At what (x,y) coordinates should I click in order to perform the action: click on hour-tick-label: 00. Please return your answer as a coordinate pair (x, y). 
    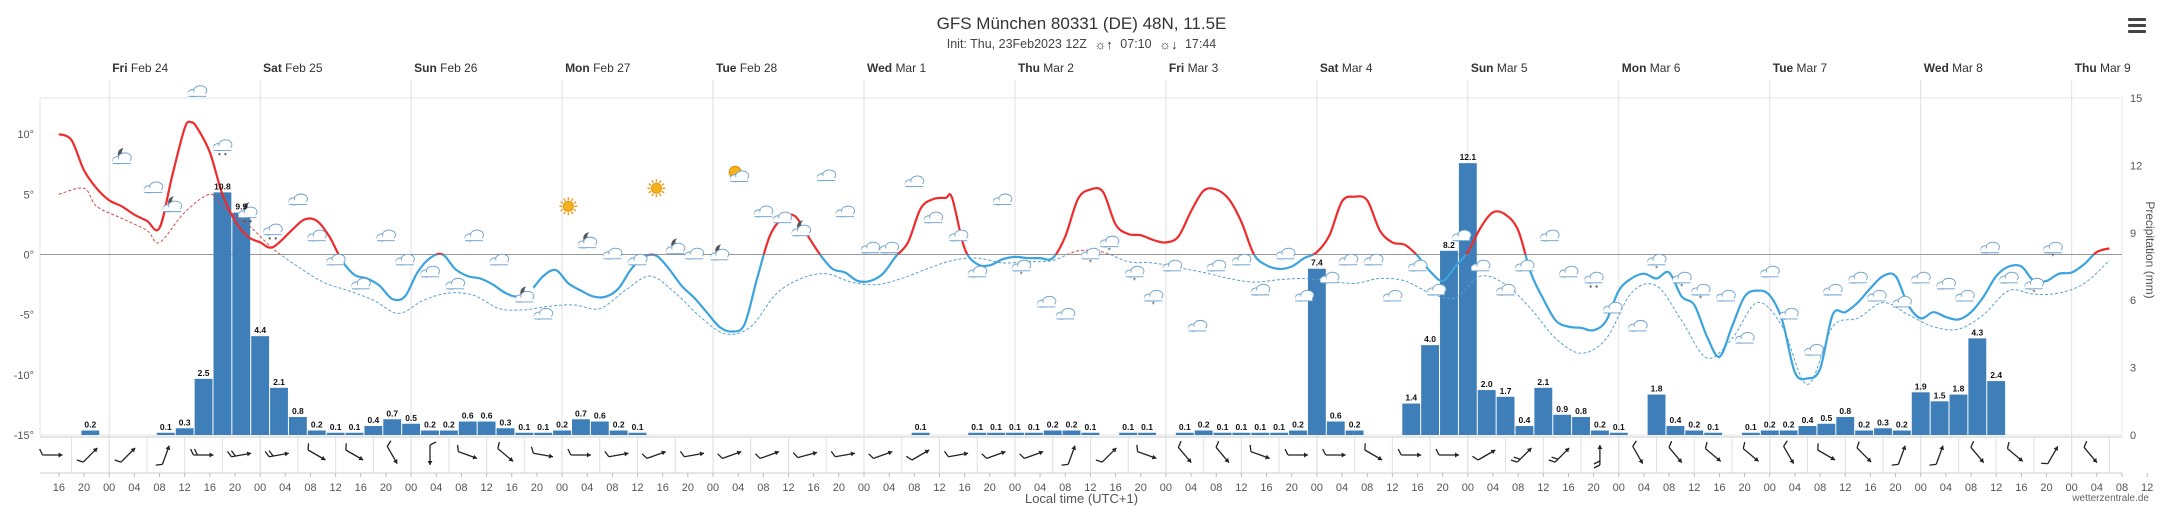
    Looking at the image, I should click on (1619, 488).